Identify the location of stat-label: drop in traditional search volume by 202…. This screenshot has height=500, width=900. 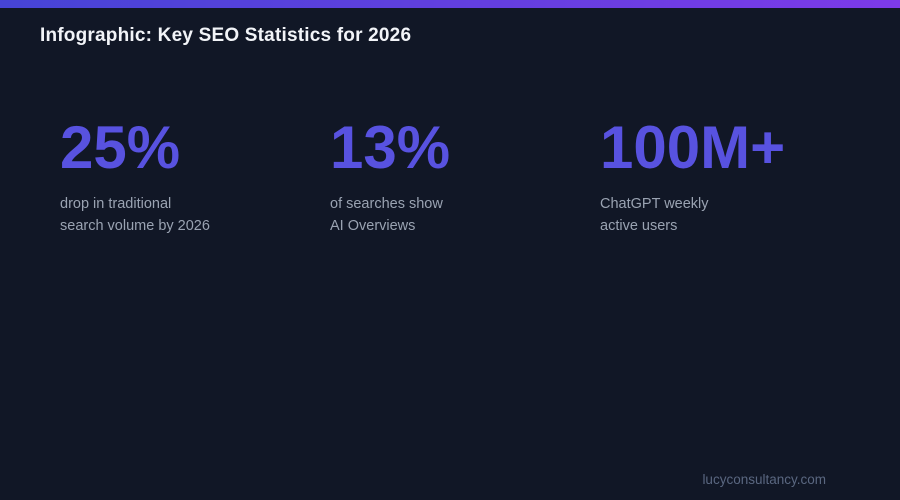
(195, 215).